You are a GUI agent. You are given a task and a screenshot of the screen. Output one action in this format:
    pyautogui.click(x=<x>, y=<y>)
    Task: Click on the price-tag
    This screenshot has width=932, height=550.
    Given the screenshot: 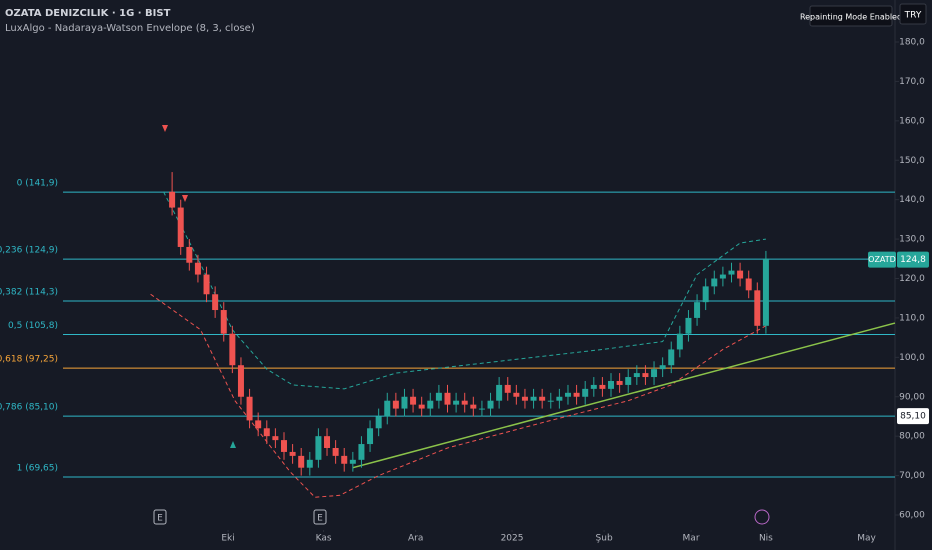 What is the action you would take?
    pyautogui.click(x=913, y=259)
    